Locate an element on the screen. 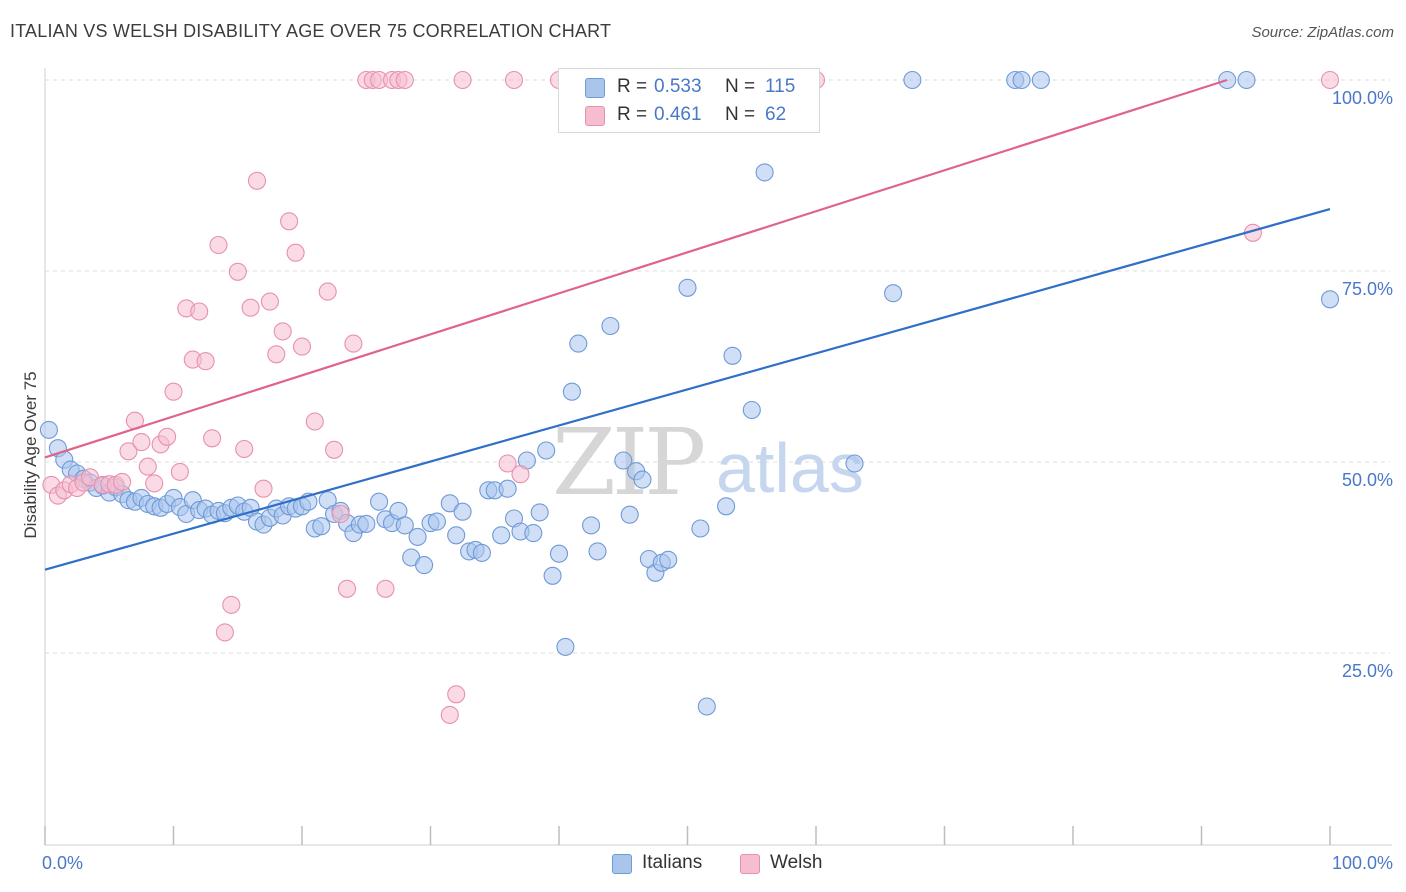 This screenshot has height=892, width=1406. n-label: N = is located at coordinates (740, 86).